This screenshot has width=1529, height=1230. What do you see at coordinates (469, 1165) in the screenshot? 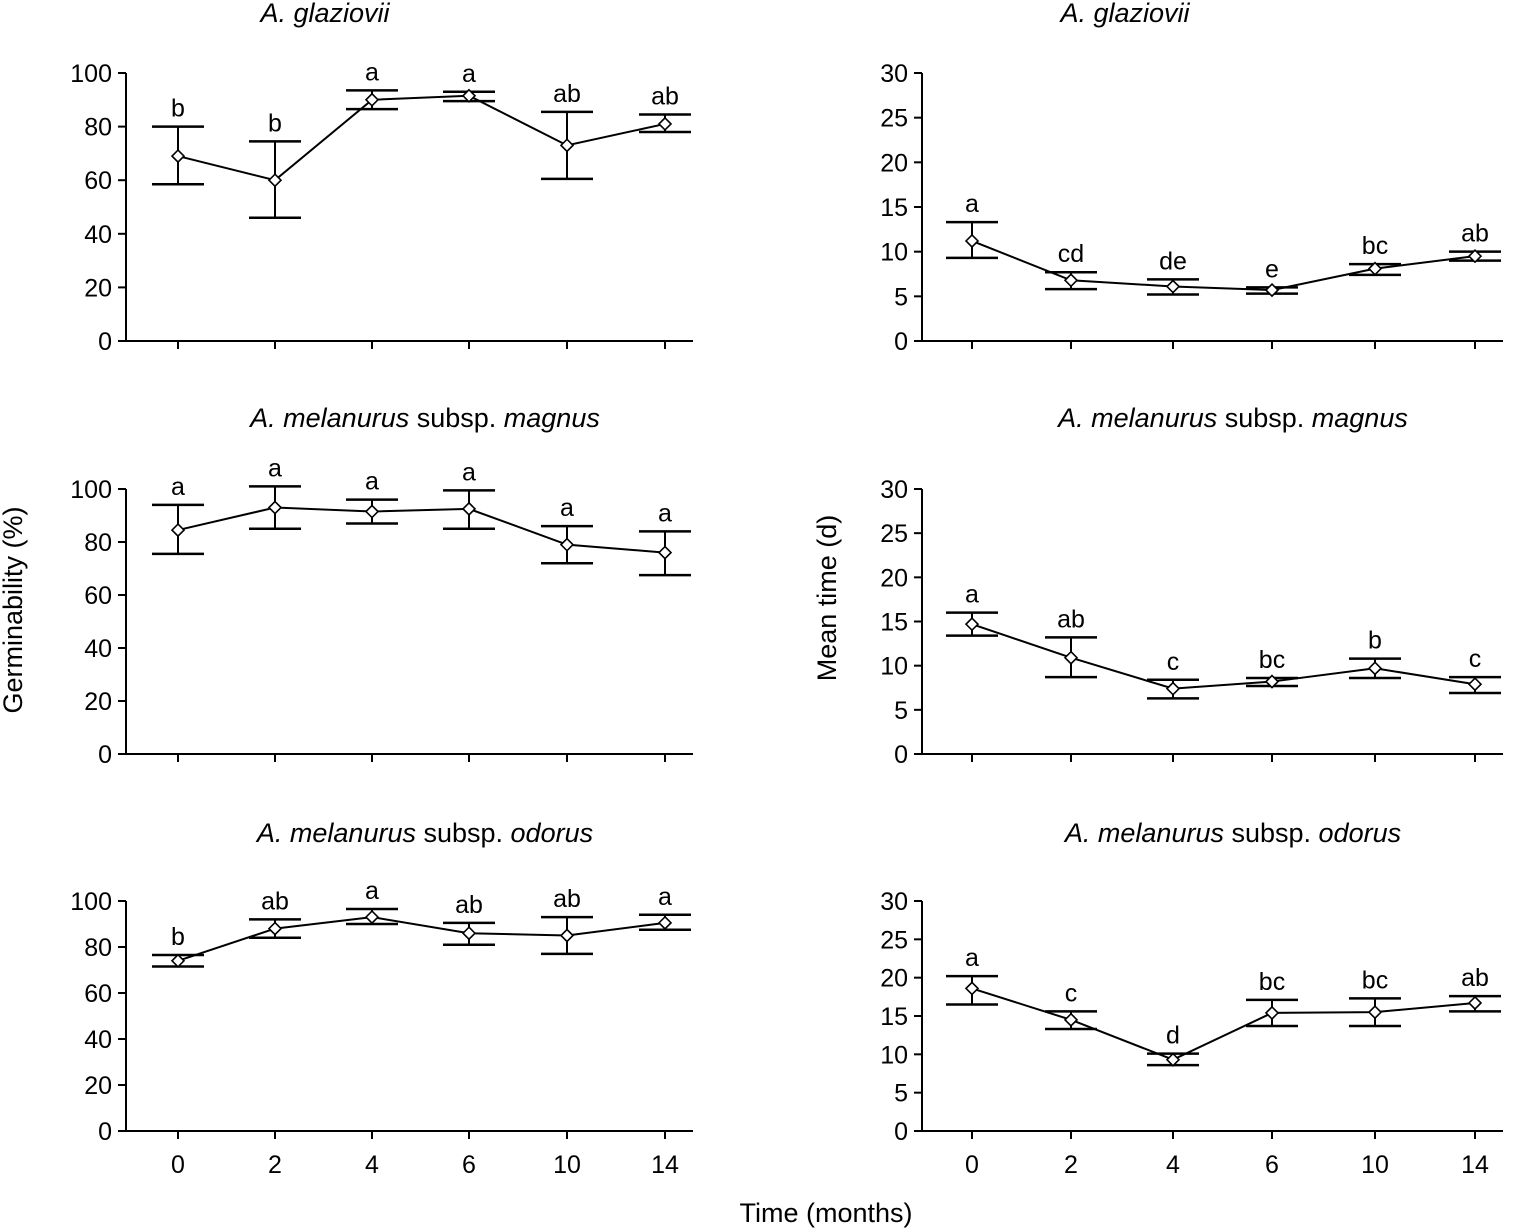
I see `x-tick-label: 6` at bounding box center [469, 1165].